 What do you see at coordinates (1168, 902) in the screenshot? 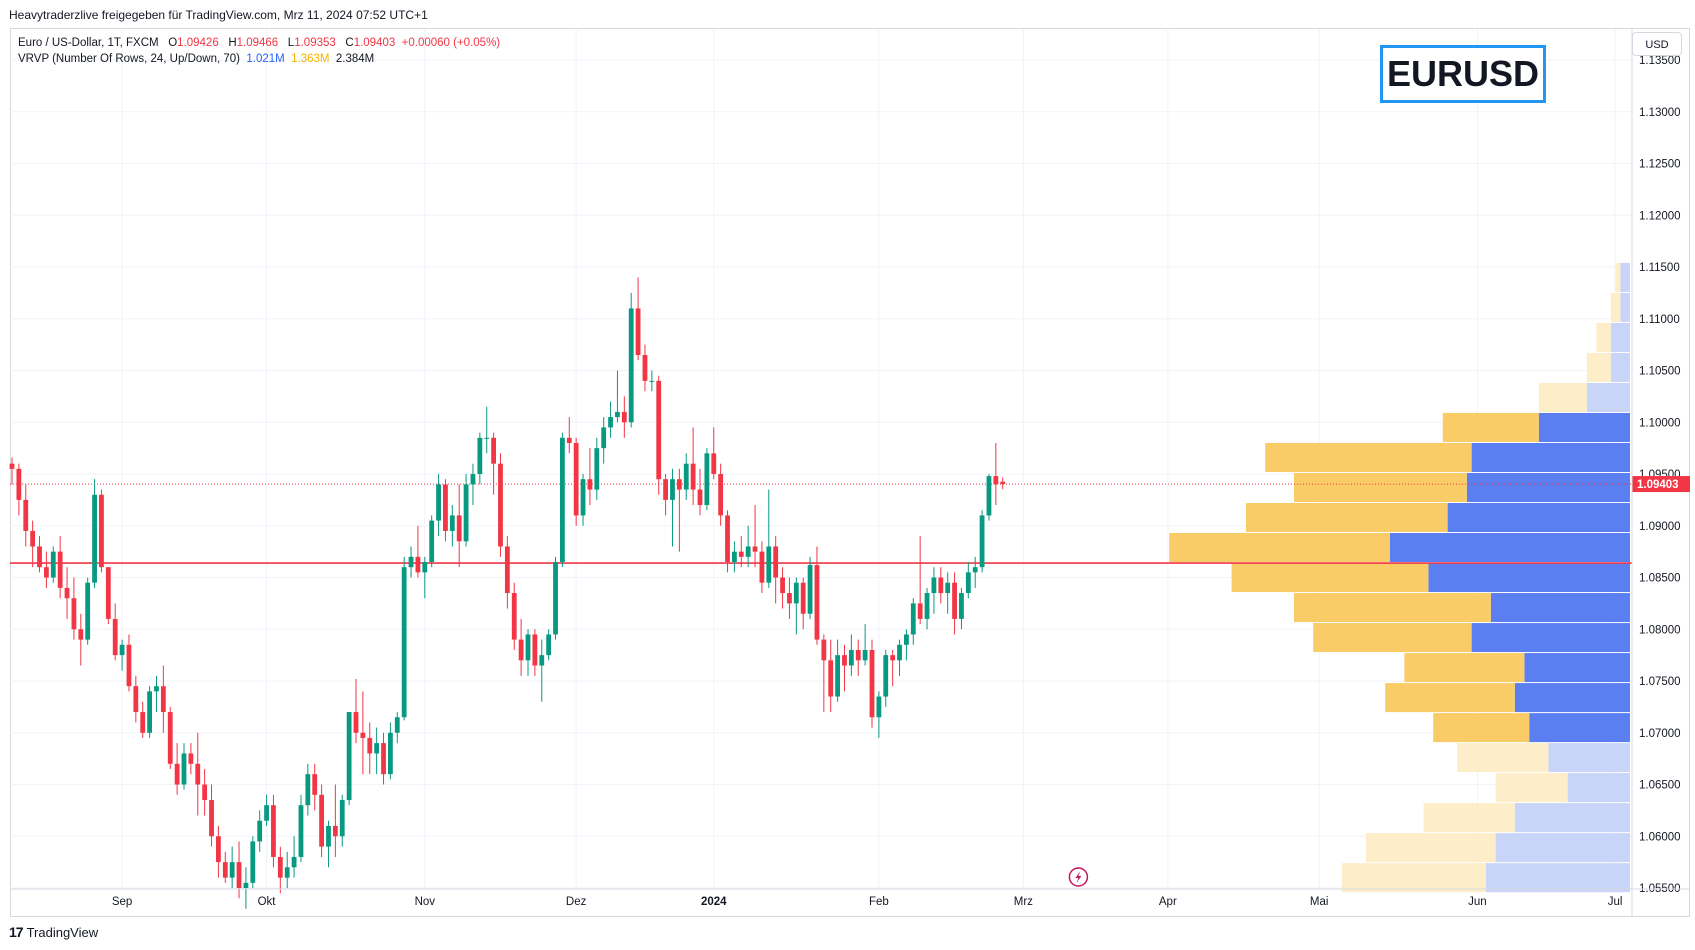
I see `time-tick-label: Apr` at bounding box center [1168, 902].